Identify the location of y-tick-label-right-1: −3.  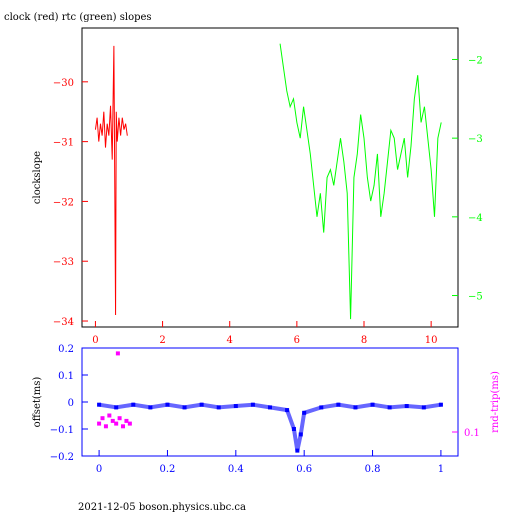
(475, 139).